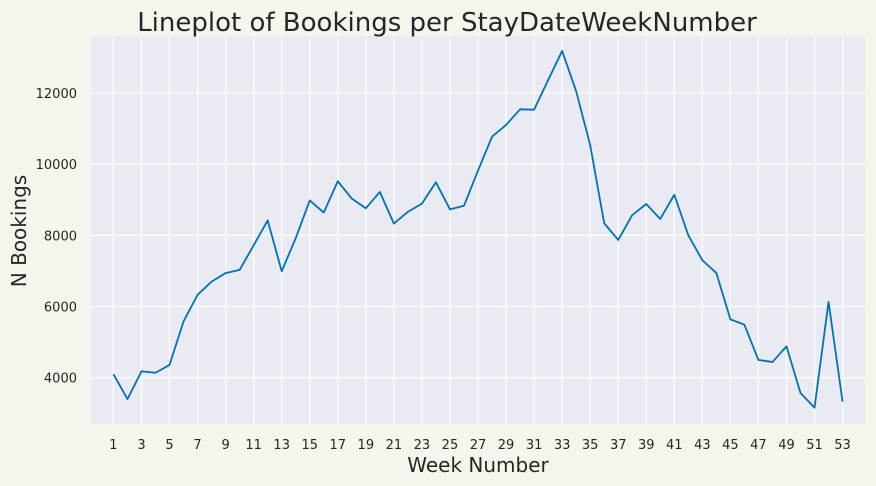  What do you see at coordinates (197, 445) in the screenshot?
I see `x-tick-label: 7` at bounding box center [197, 445].